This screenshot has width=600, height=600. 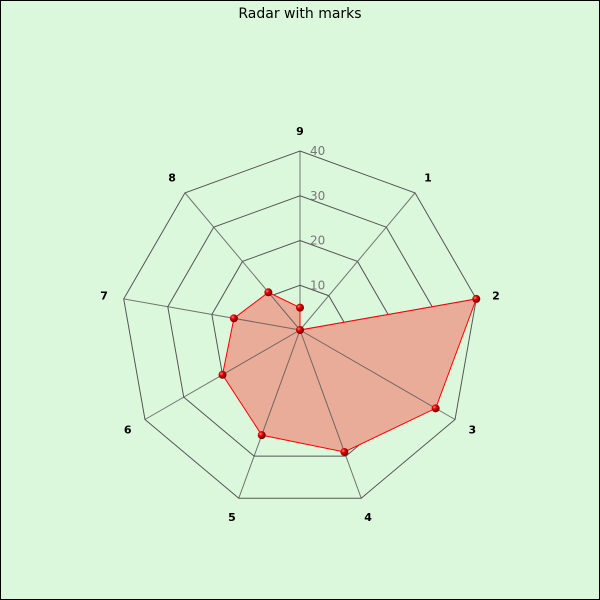 I want to click on chart-title: Radar with marks, so click(x=300, y=14).